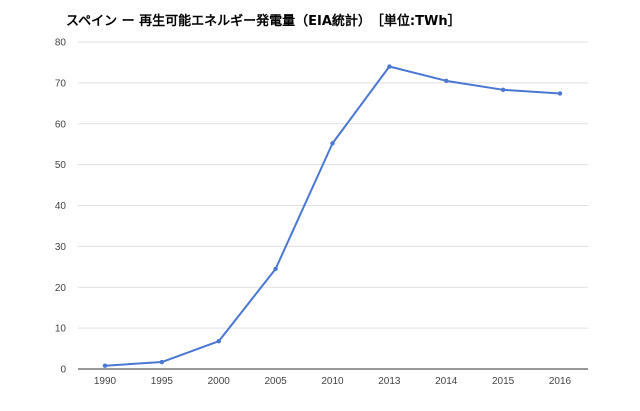 This screenshot has width=640, height=411. What do you see at coordinates (560, 381) in the screenshot?
I see `x-tick-label: 2016` at bounding box center [560, 381].